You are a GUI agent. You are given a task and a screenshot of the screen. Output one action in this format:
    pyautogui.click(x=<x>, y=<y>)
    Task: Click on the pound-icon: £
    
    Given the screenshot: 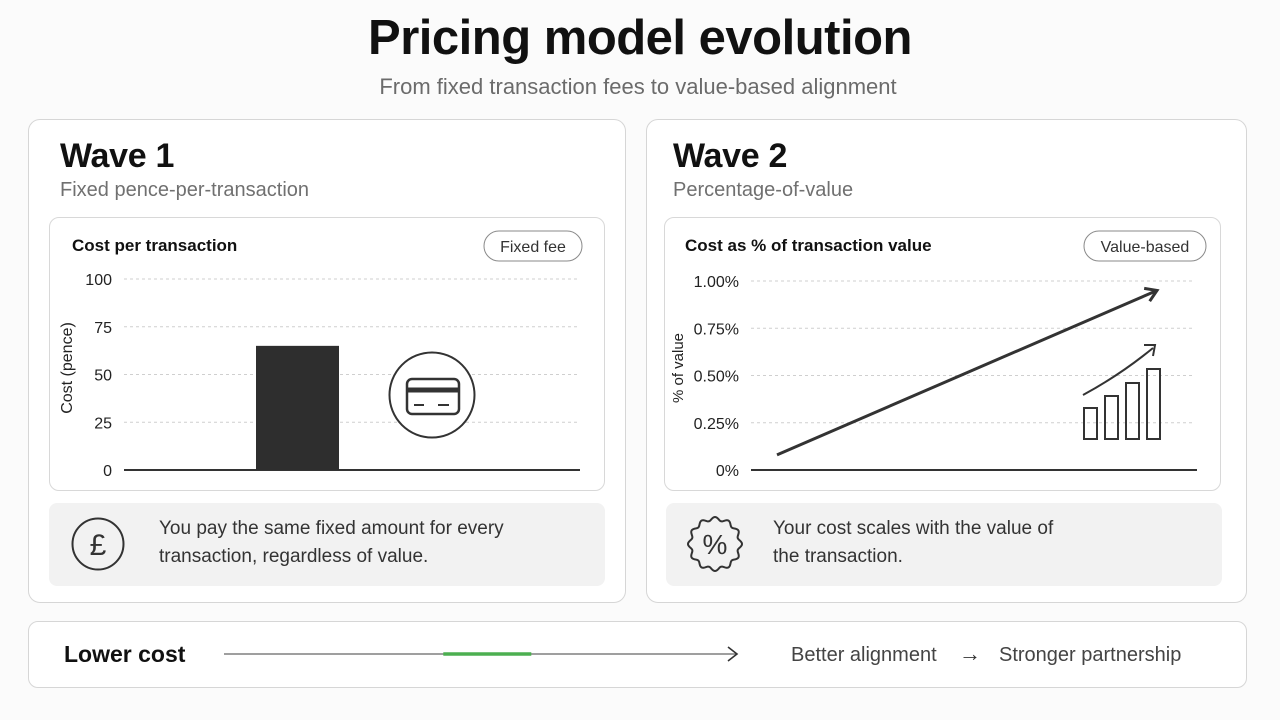 What is the action you would take?
    pyautogui.click(x=98, y=544)
    